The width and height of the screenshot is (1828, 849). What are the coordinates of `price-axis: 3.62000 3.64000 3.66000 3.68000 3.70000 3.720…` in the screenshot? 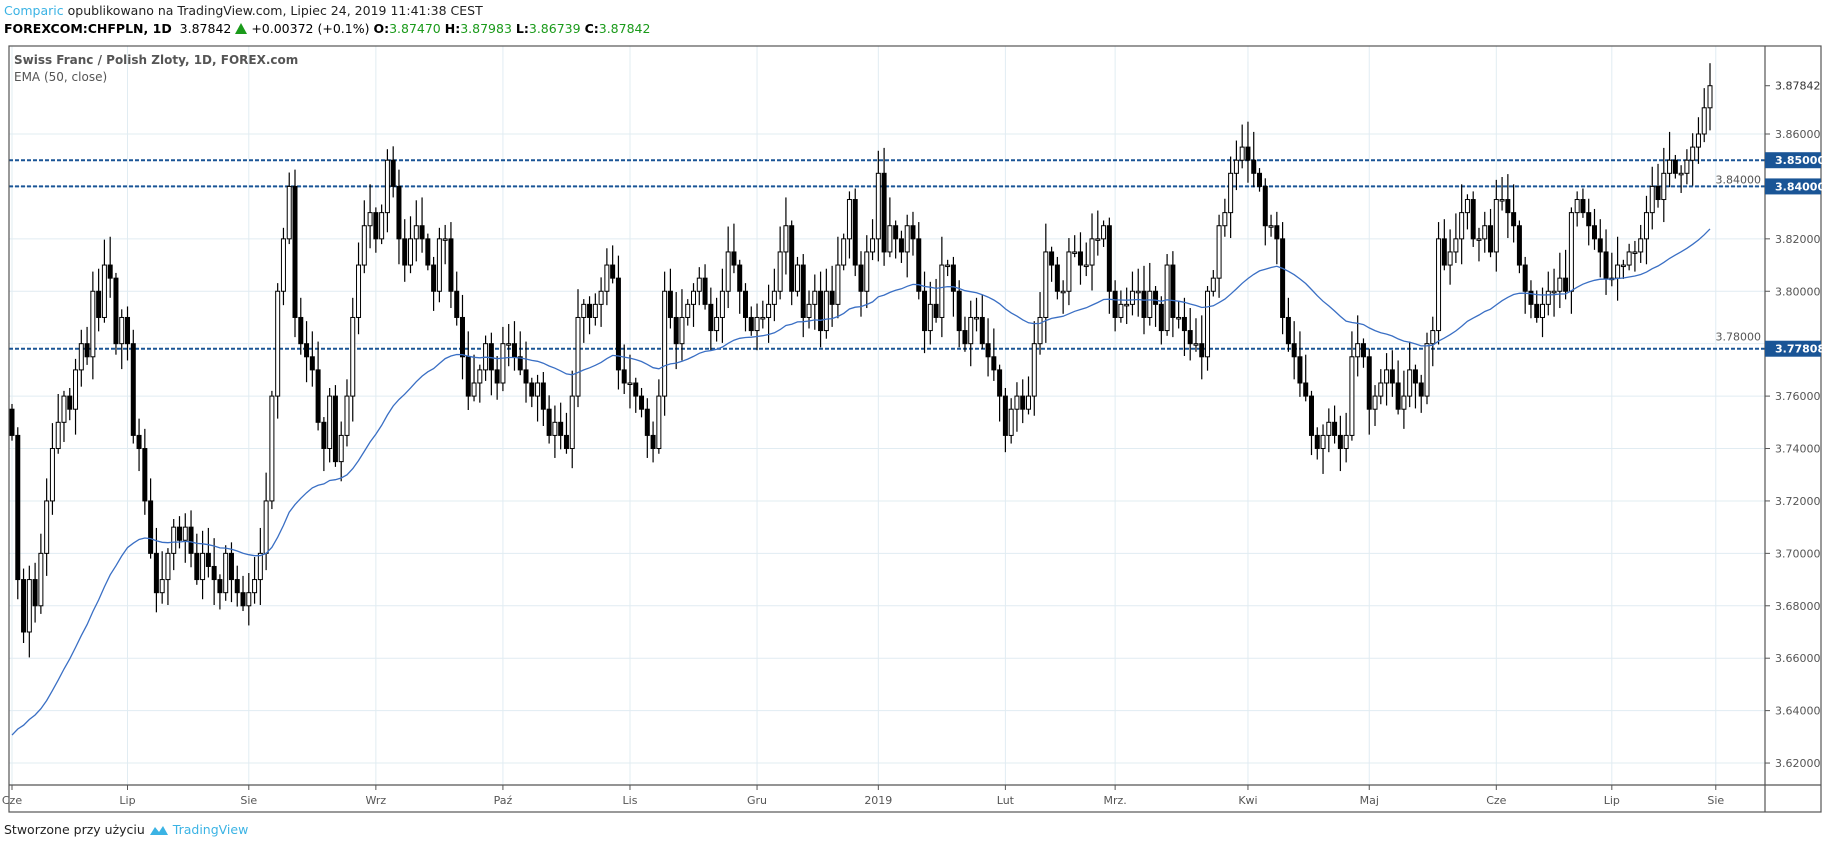 It's located at (1771, 425).